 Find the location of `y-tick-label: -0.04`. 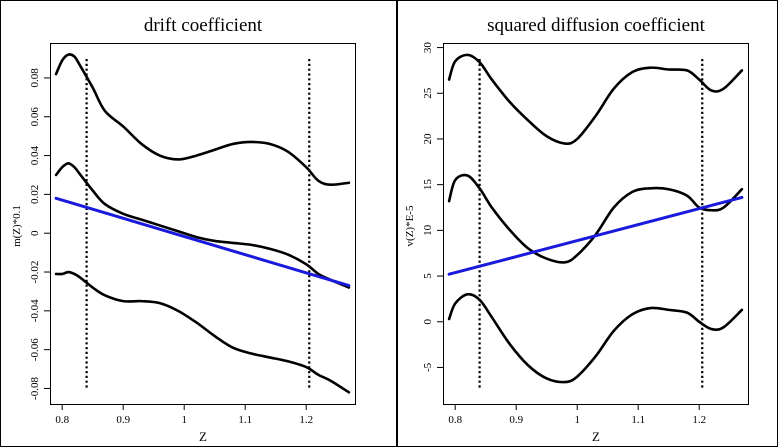

y-tick-label: -0.04 is located at coordinates (35, 310).